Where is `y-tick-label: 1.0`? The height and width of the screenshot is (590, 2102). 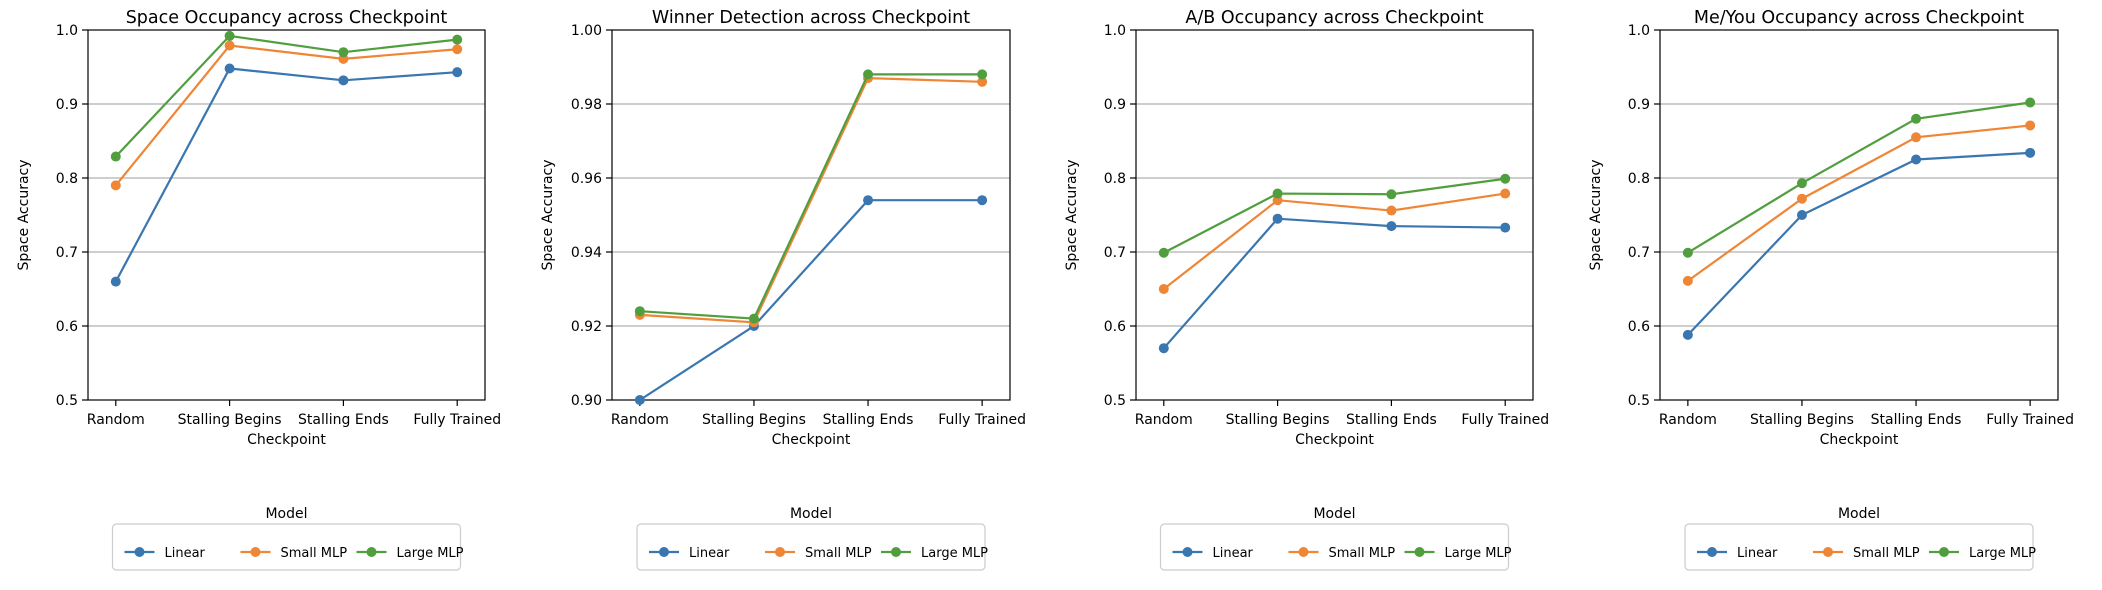 y-tick-label: 1.0 is located at coordinates (67, 31).